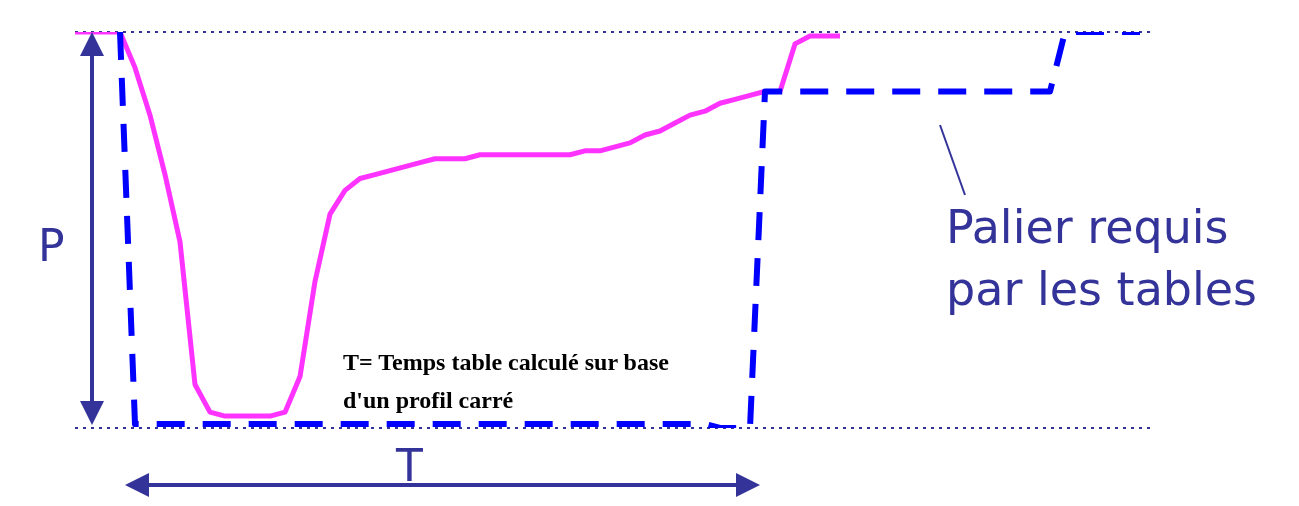  I want to click on annotation: Palier requis par les tables, so click(1102, 258).